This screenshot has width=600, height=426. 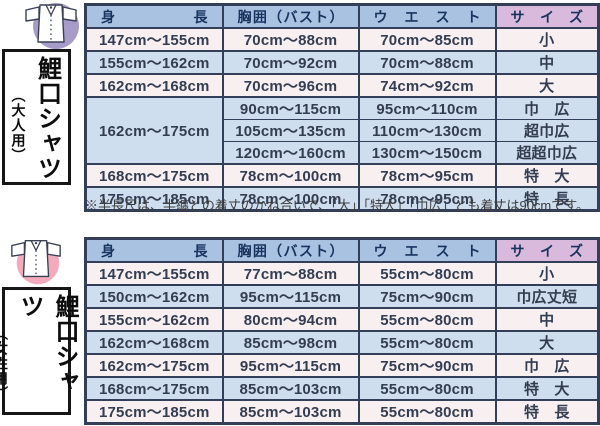 I want to click on size-cell: 超超巾広, so click(x=547, y=153).